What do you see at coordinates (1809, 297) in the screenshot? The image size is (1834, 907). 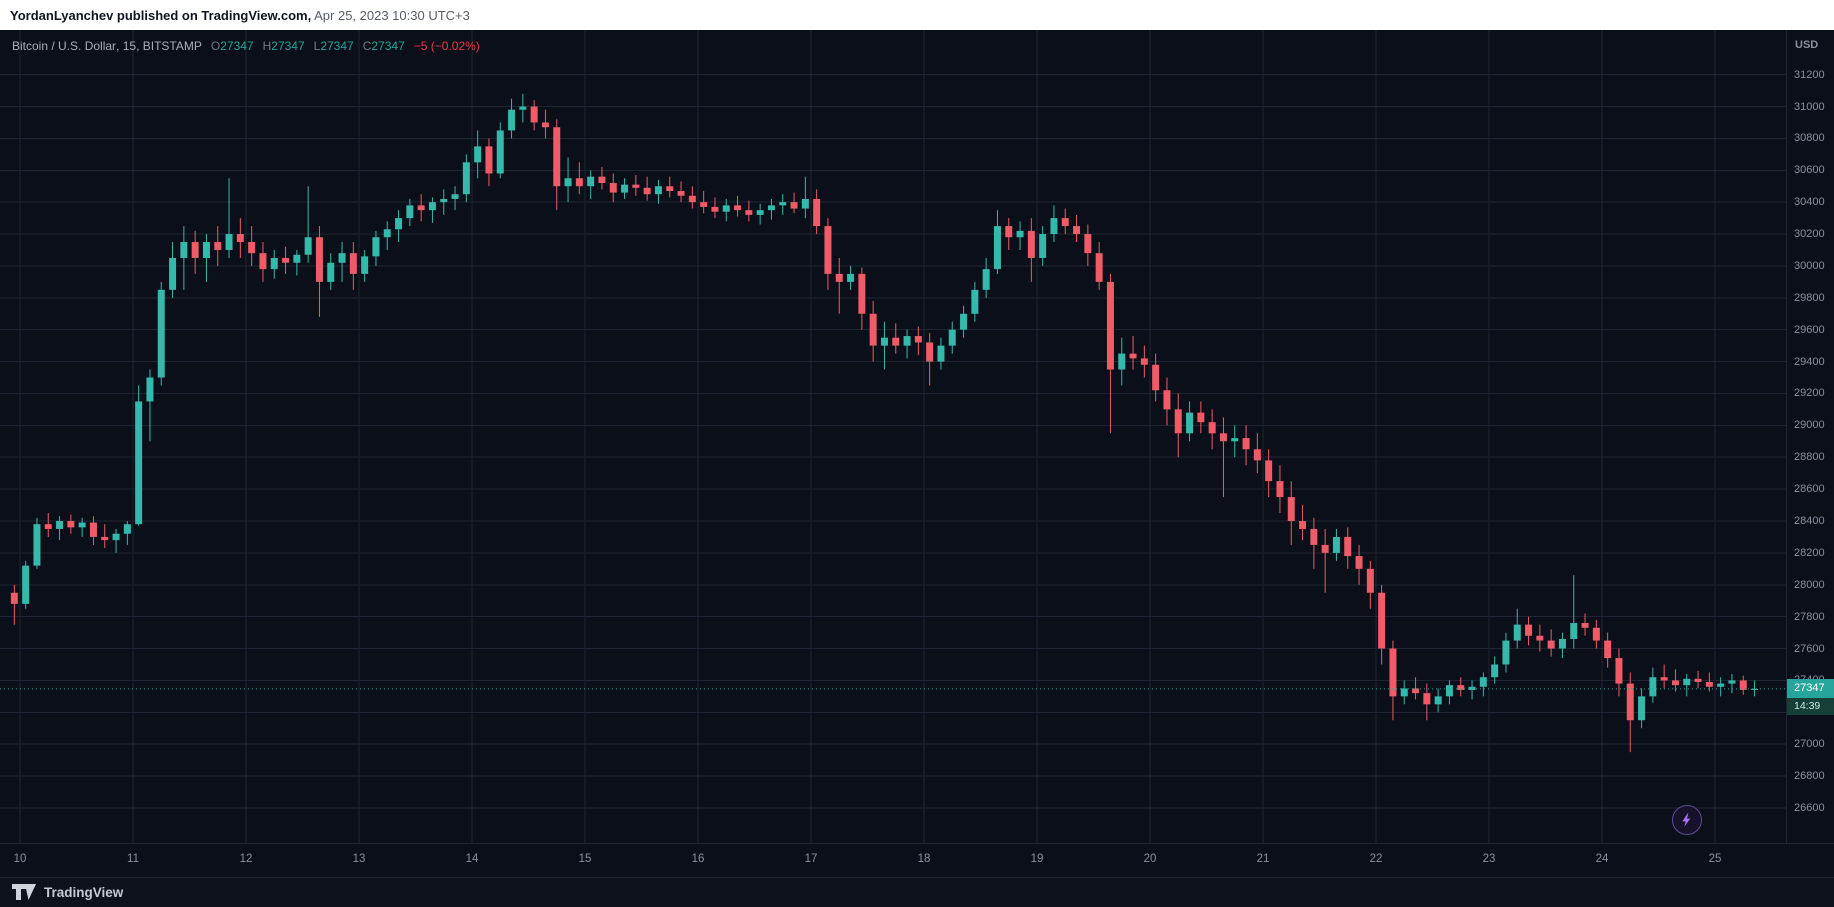 I see `price-axis-label: 29800` at bounding box center [1809, 297].